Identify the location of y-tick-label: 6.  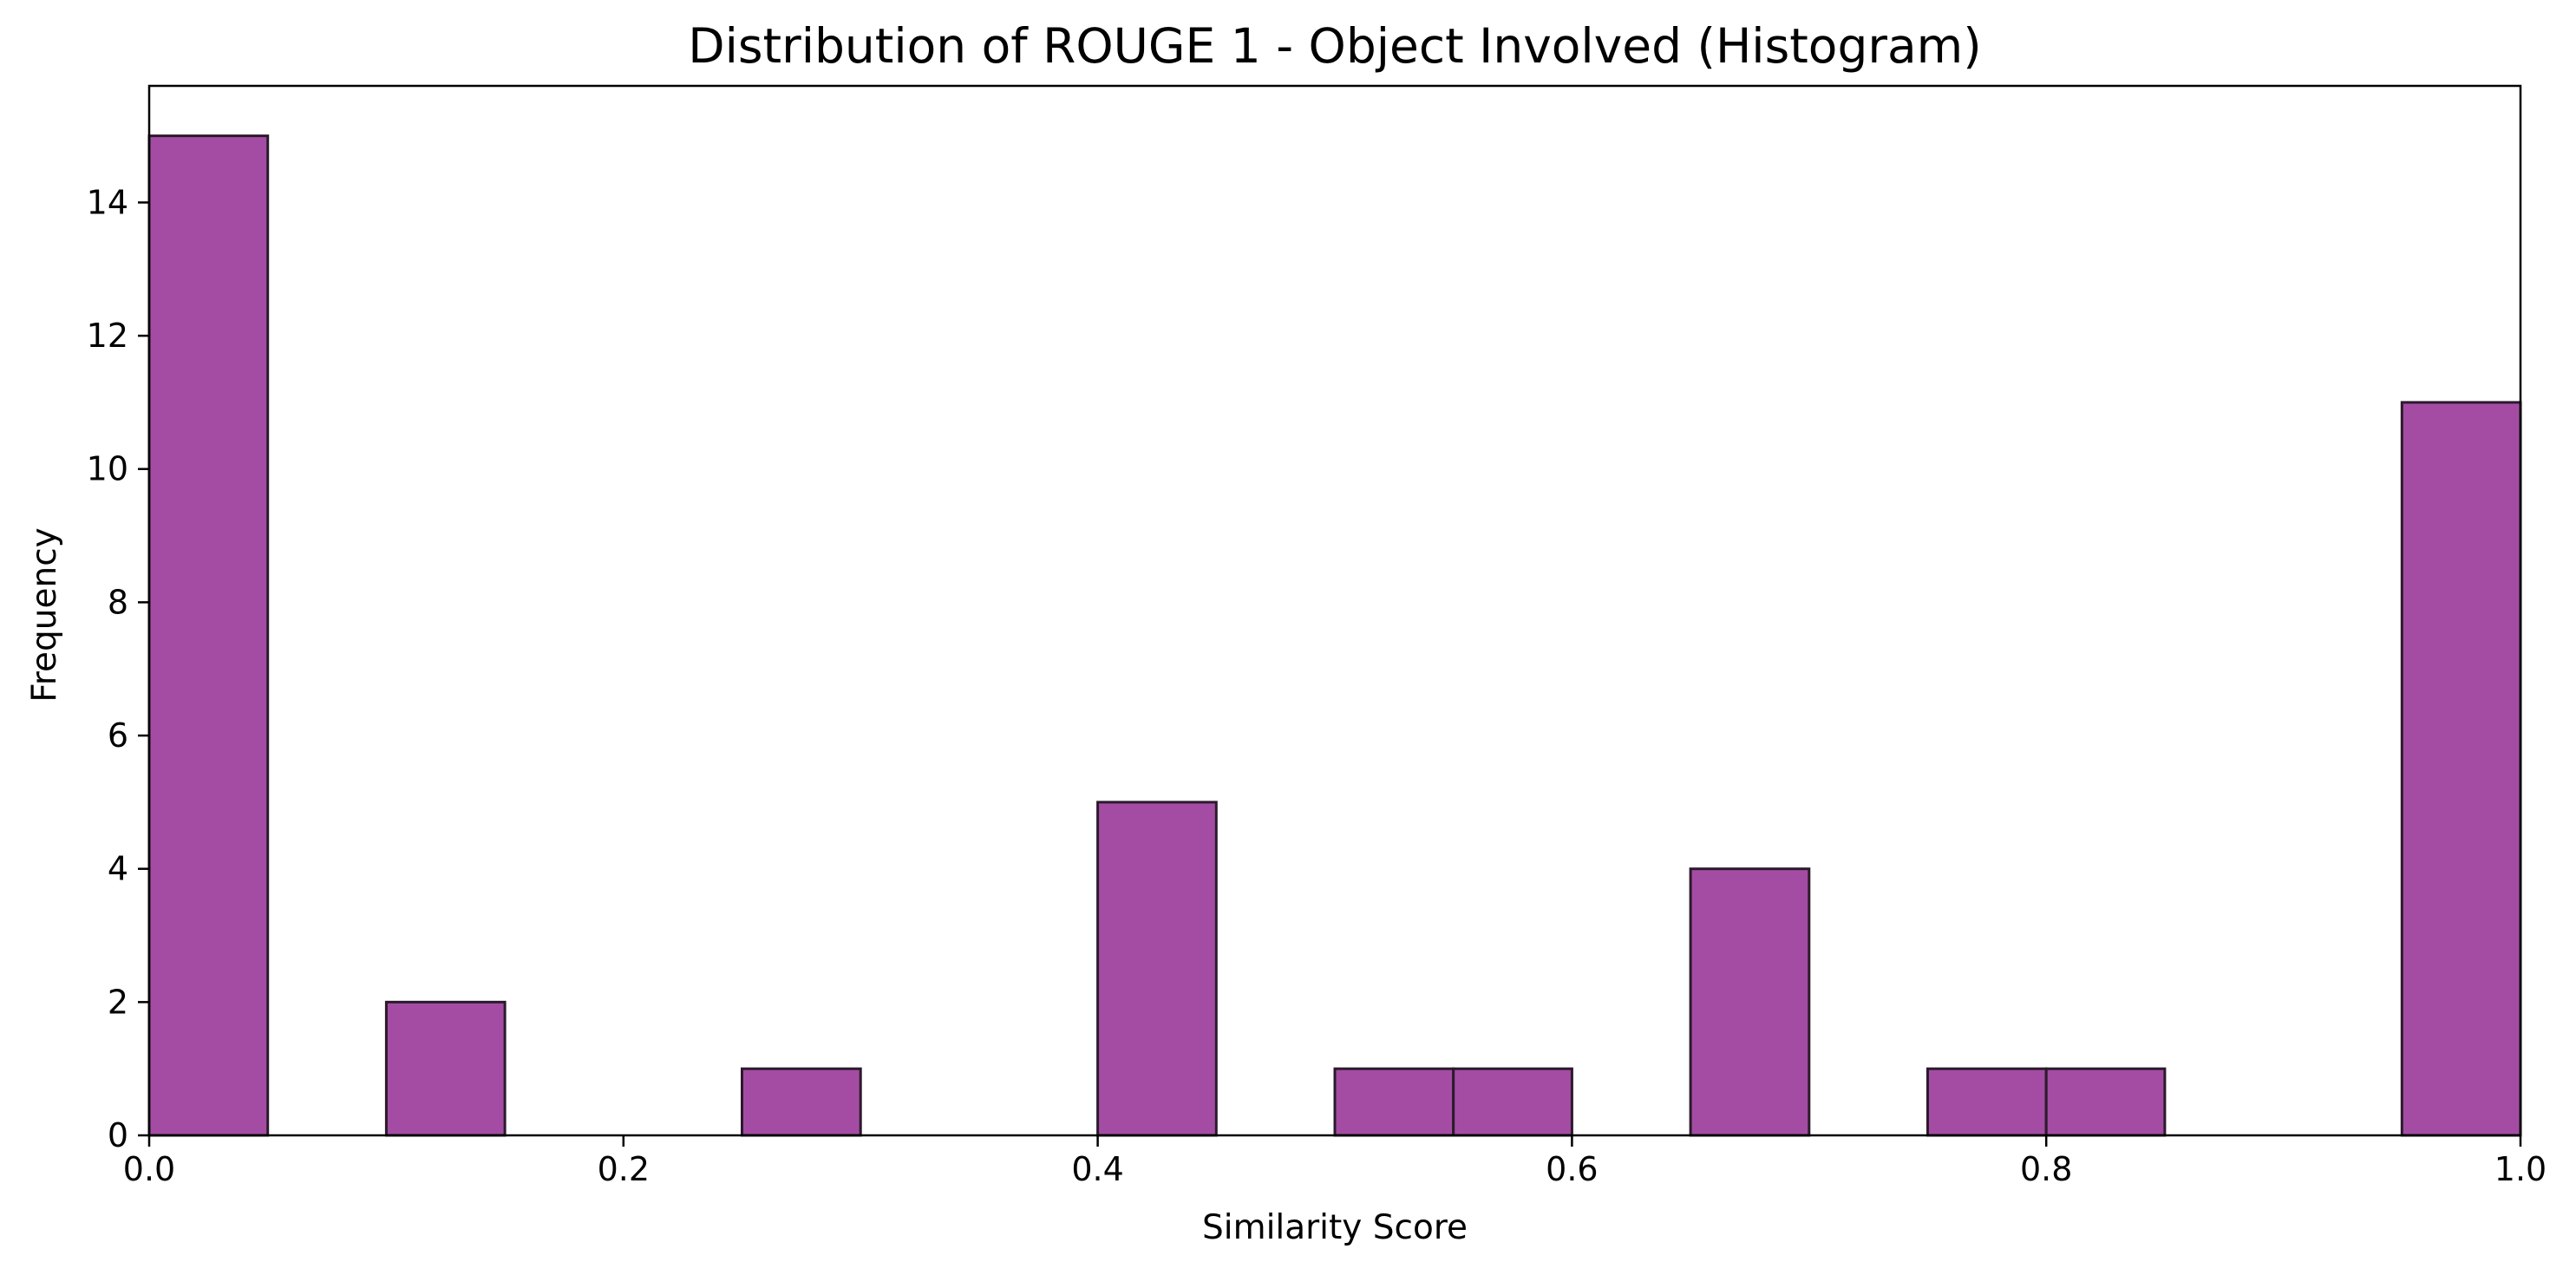
(118, 735).